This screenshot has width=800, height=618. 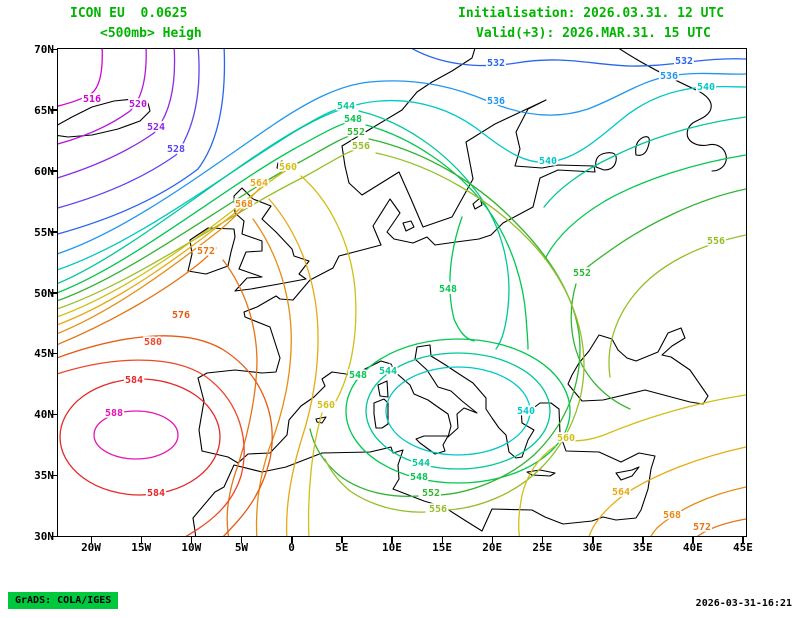 What do you see at coordinates (291, 547) in the screenshot?
I see `lon-label-0: 0` at bounding box center [291, 547].